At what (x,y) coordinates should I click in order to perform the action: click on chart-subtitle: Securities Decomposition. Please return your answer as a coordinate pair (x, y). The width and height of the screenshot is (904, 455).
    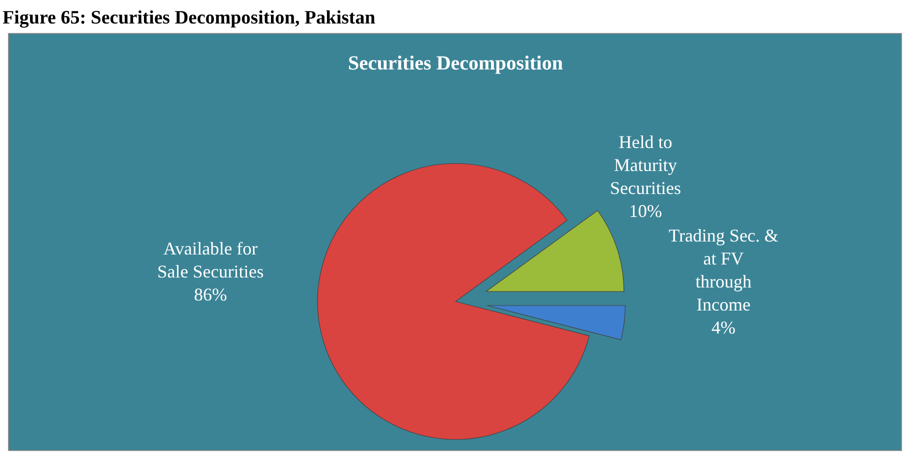
    Looking at the image, I should click on (455, 63).